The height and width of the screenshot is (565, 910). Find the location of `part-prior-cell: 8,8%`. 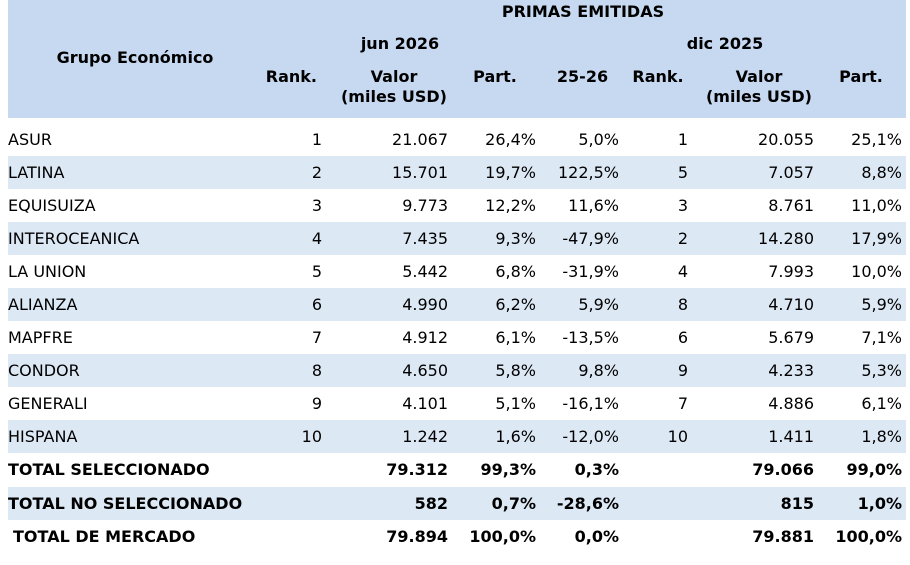

part-prior-cell: 8,8% is located at coordinates (881, 172).